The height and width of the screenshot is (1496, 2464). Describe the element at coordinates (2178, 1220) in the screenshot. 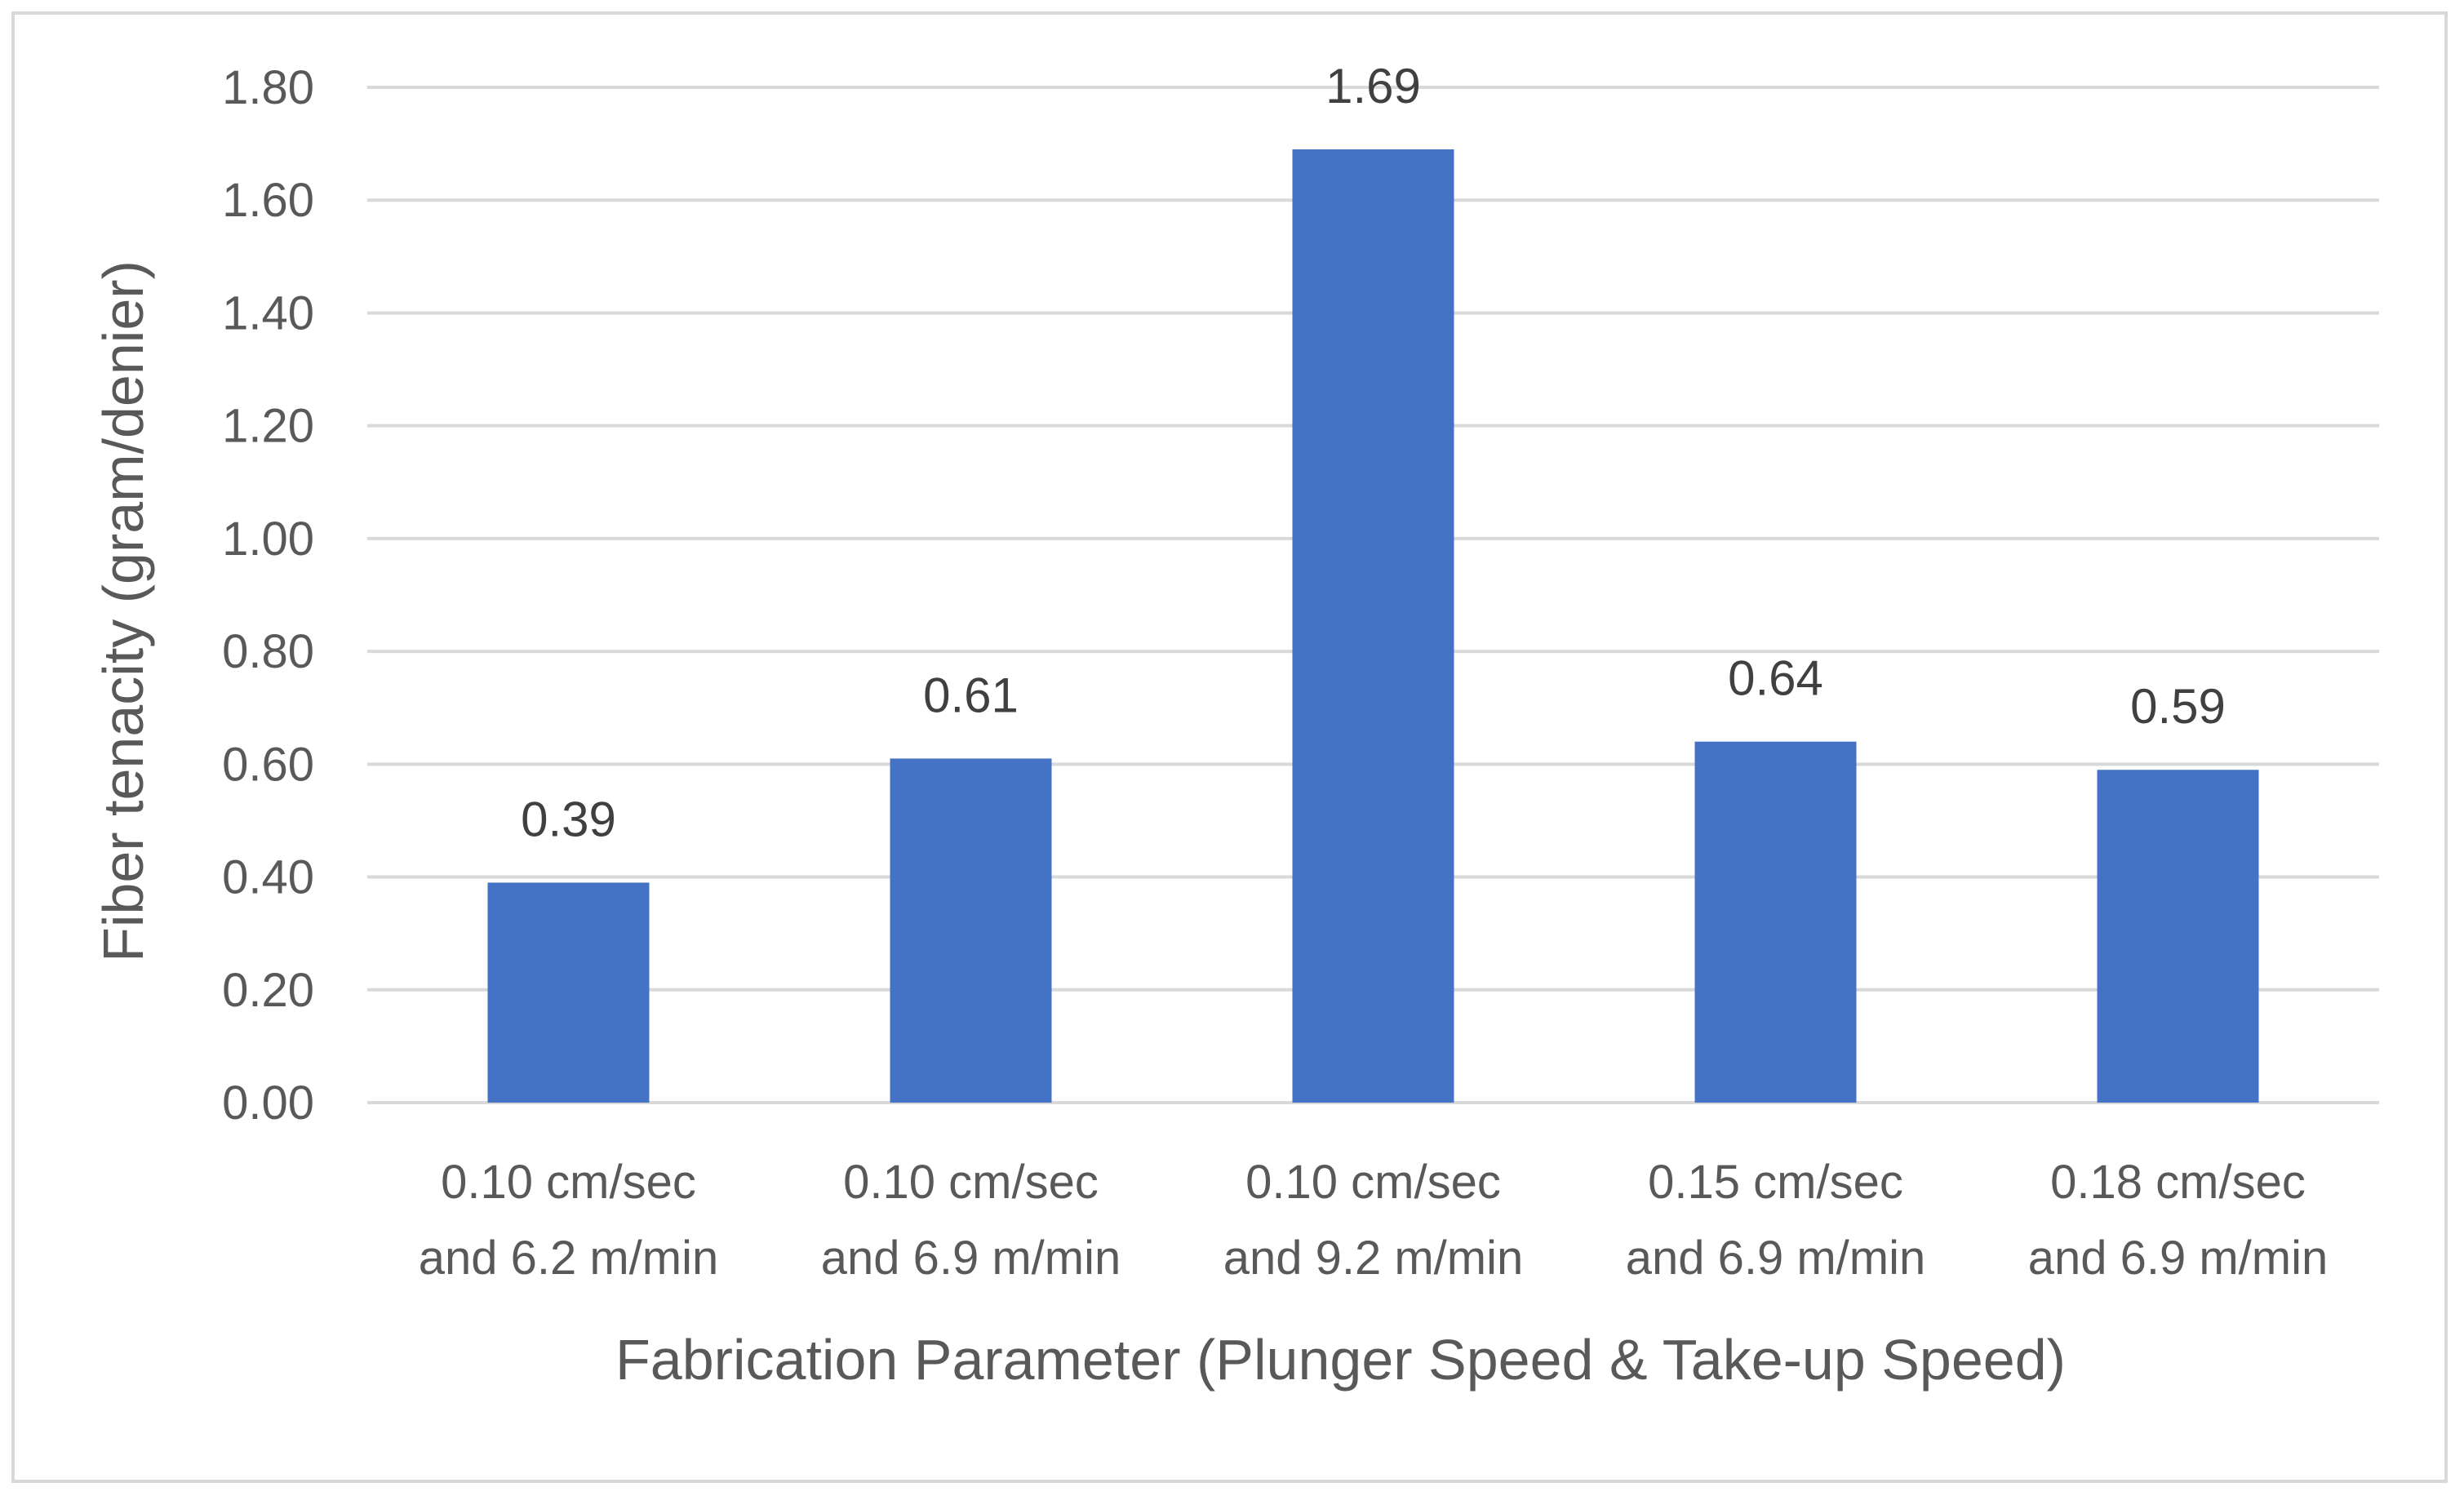

I see `x-category-label: 0.18 cm/sec and 6.9 m/min` at that location.